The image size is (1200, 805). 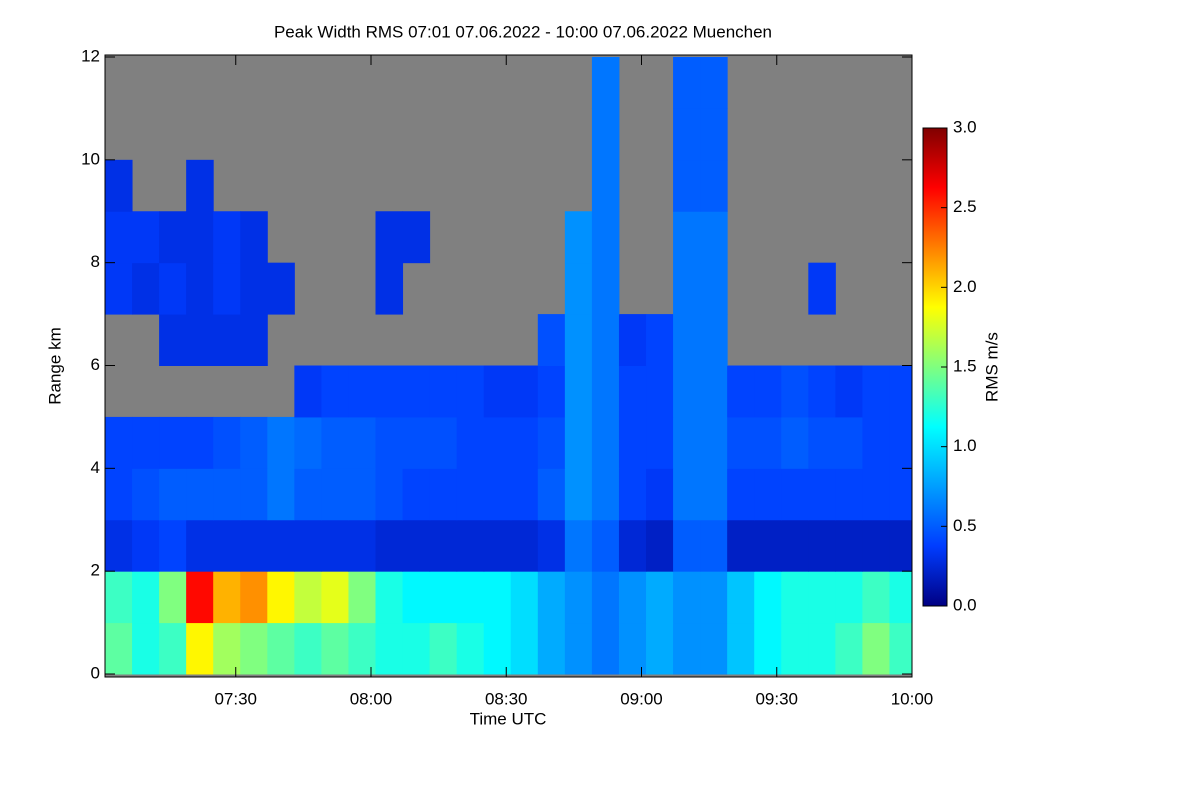 What do you see at coordinates (776, 698) in the screenshot?
I see `x-tick-label: 09:30` at bounding box center [776, 698].